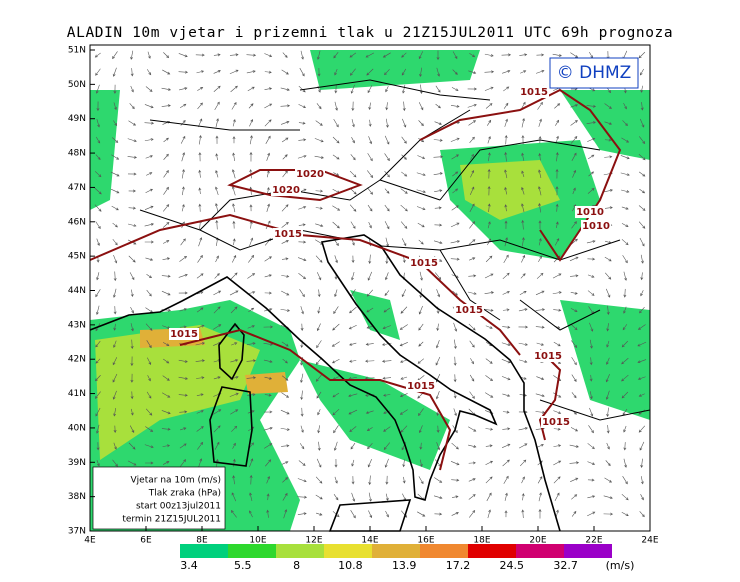 The image size is (740, 582). I want to click on isobar-label: 1015, so click(548, 356).